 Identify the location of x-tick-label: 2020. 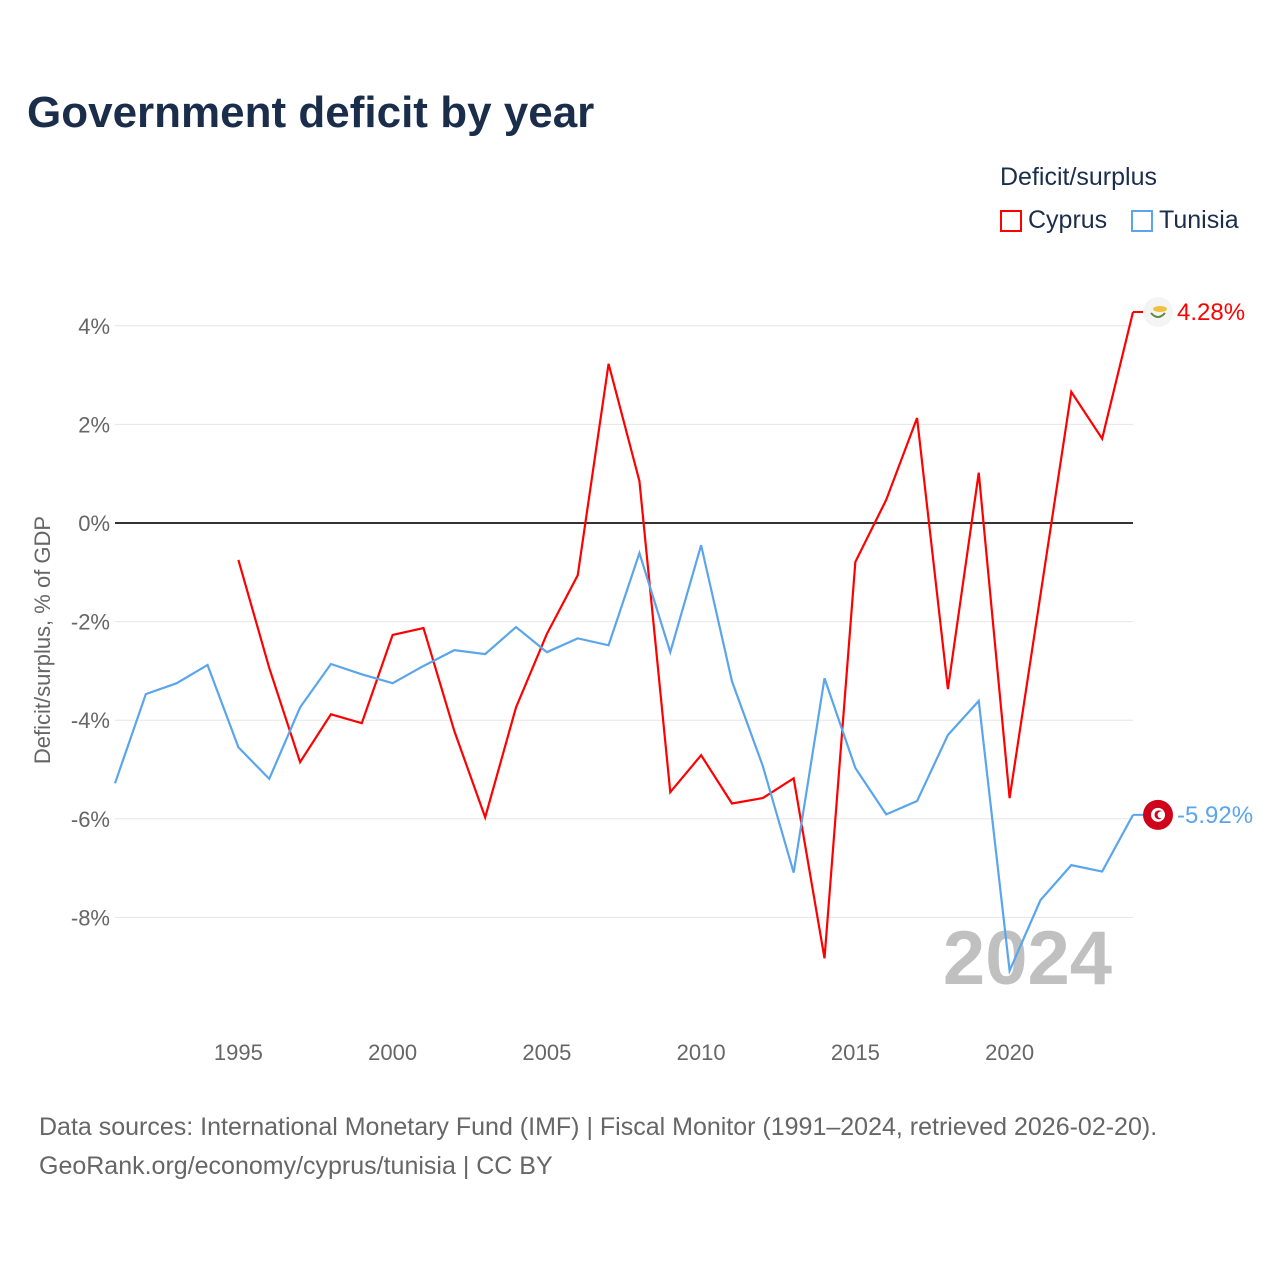
(1009, 1052).